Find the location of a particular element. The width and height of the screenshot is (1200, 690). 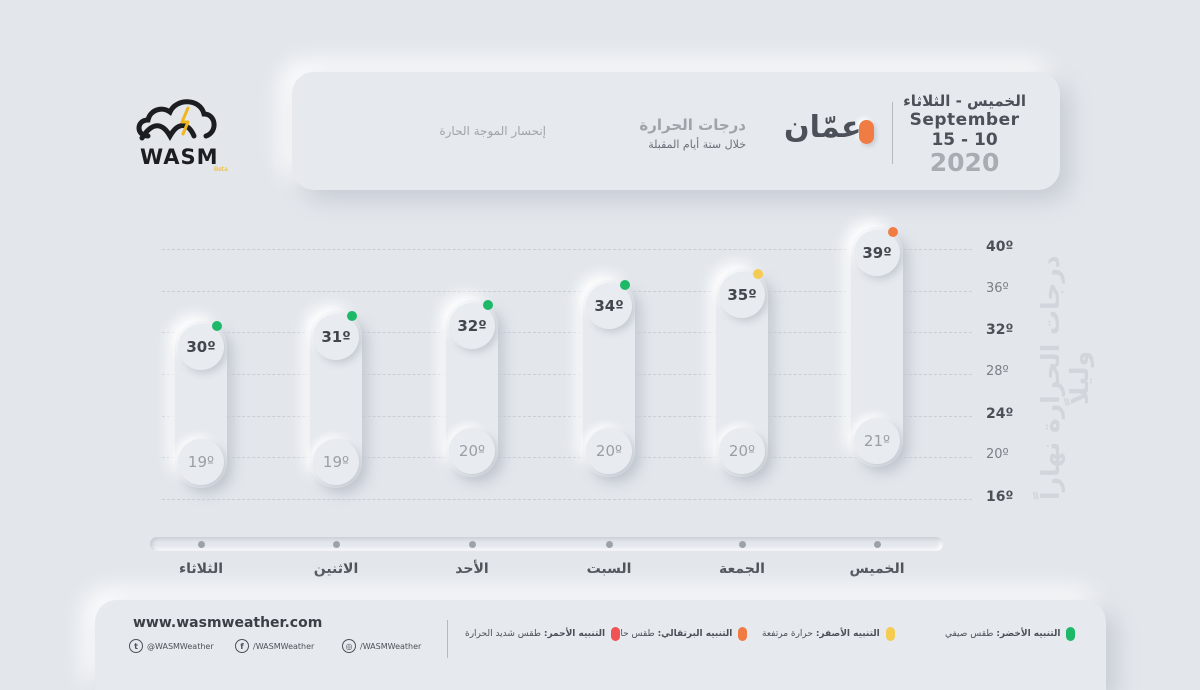

day-label: الاثنين is located at coordinates (336, 569).